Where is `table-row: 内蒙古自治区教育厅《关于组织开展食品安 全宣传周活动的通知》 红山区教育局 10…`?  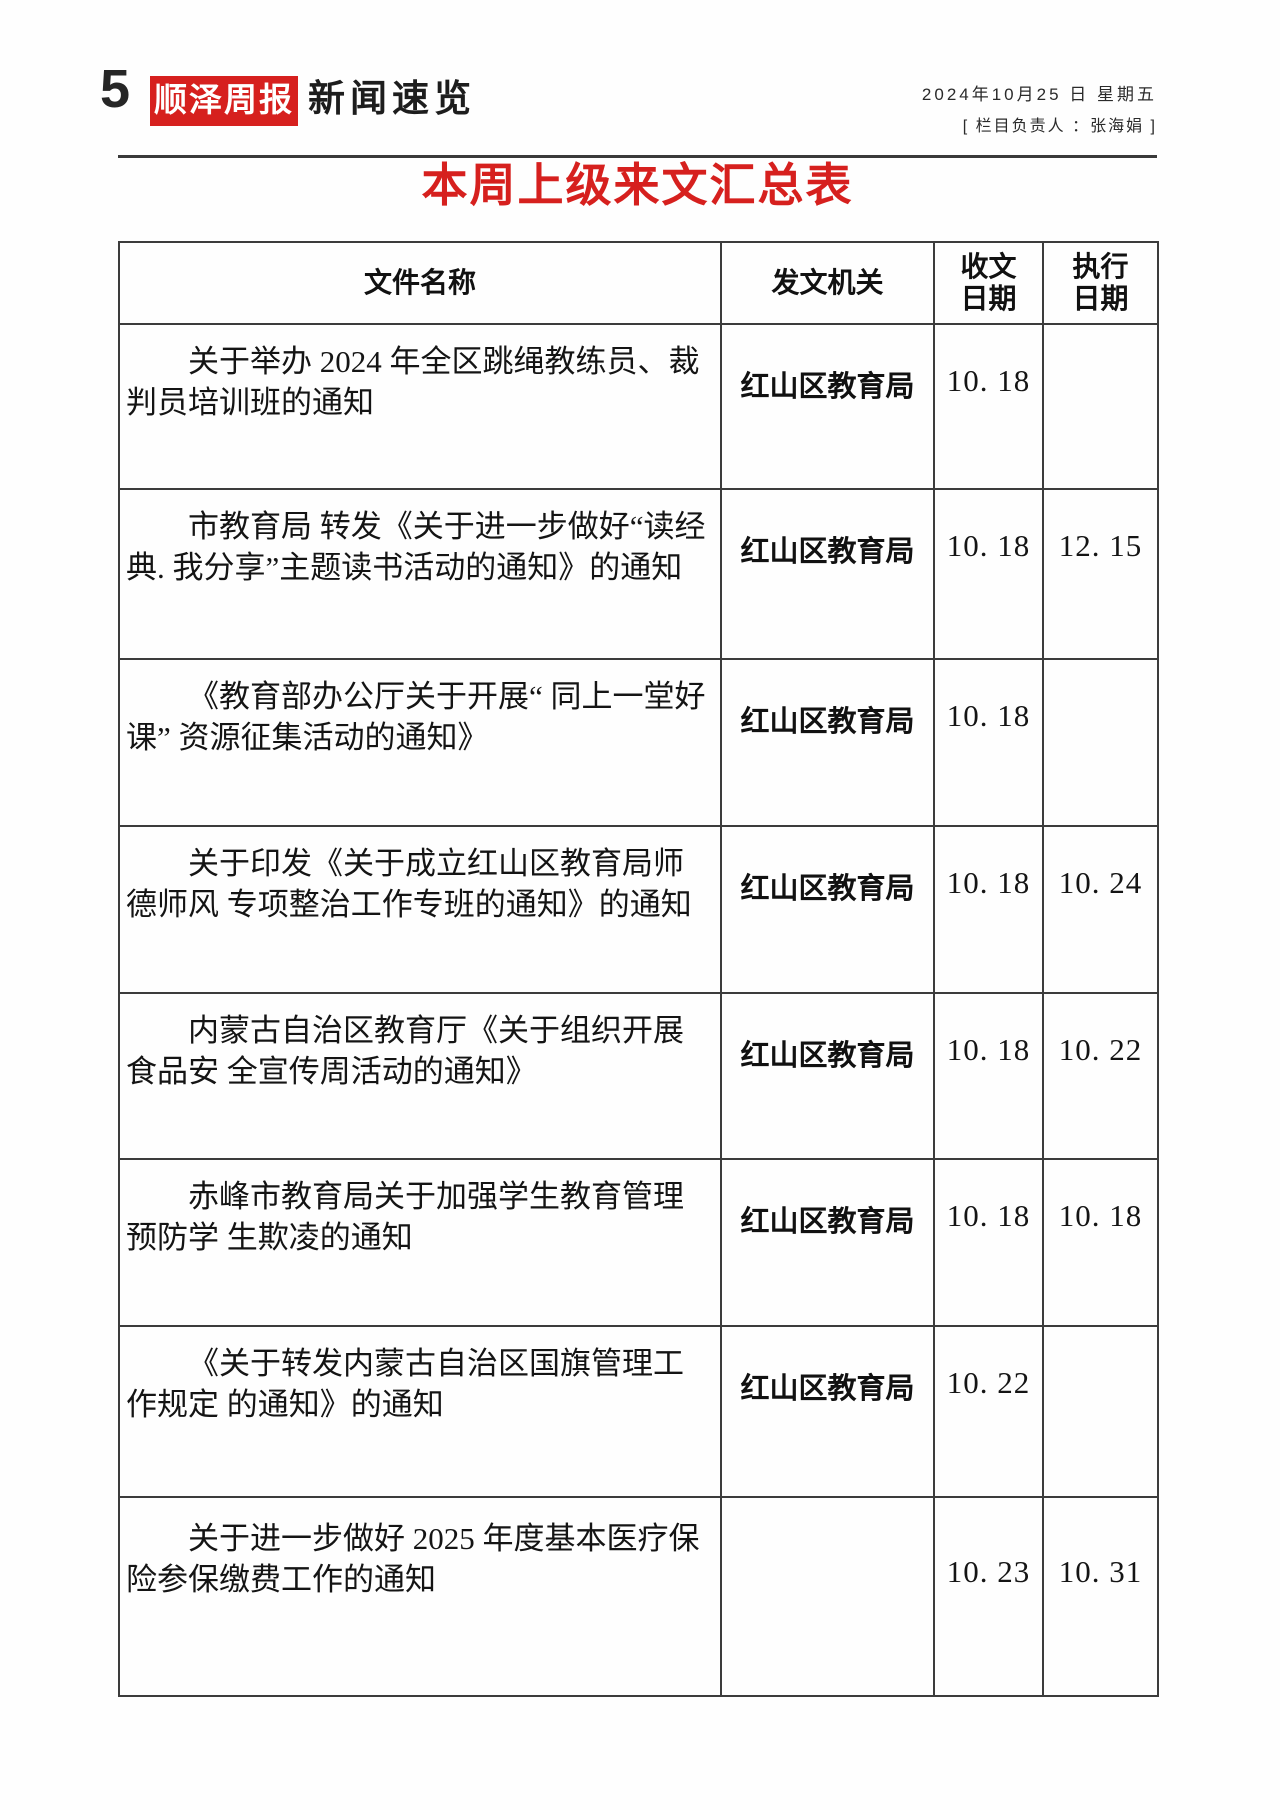
table-row: 内蒙古自治区教育厅《关于组织开展食品安 全宣传周活动的通知》 红山区教育局 10… is located at coordinates (638, 1076).